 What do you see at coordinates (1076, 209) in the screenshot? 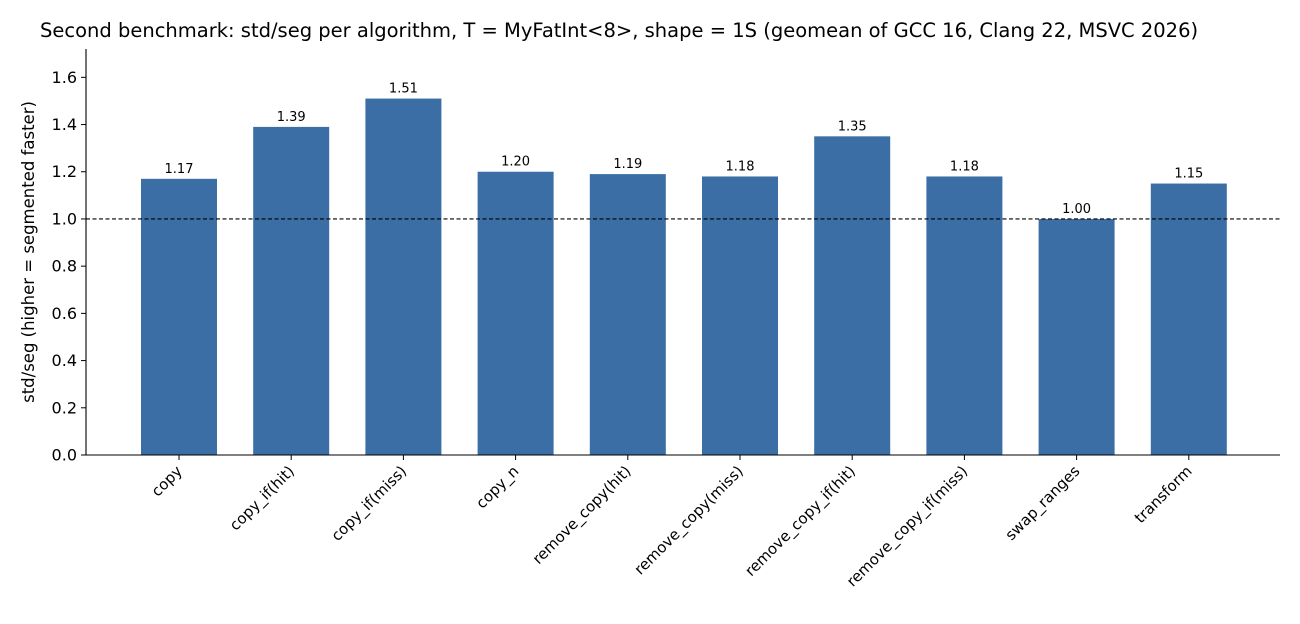
I see `bar-value-label: 1.00` at bounding box center [1076, 209].